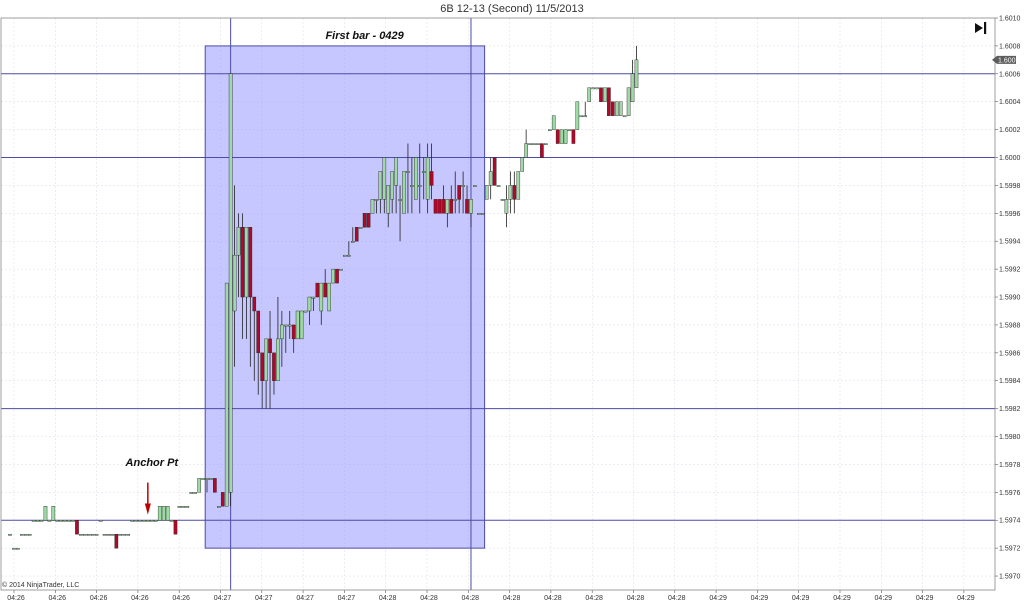  I want to click on y-tick-label: 1.5980, so click(1010, 437).